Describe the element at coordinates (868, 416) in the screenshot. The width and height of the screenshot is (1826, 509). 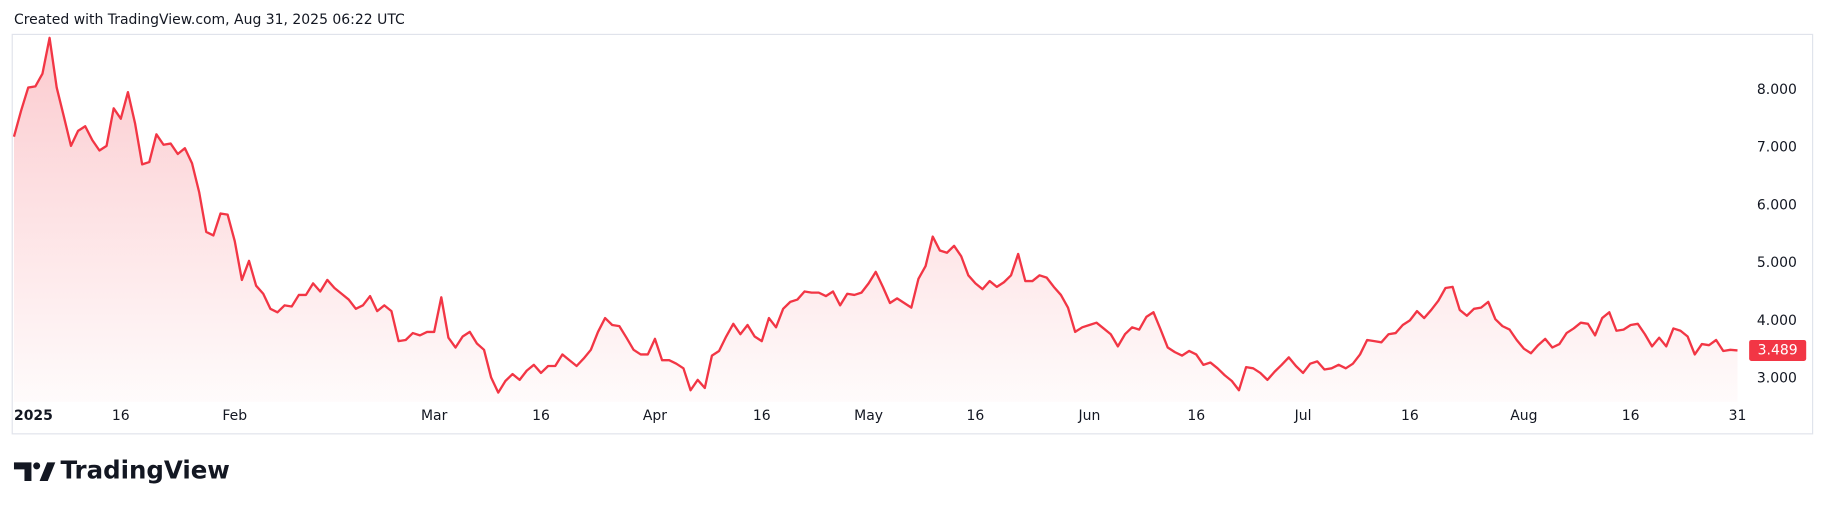
I see `x-tick-label: May` at that location.